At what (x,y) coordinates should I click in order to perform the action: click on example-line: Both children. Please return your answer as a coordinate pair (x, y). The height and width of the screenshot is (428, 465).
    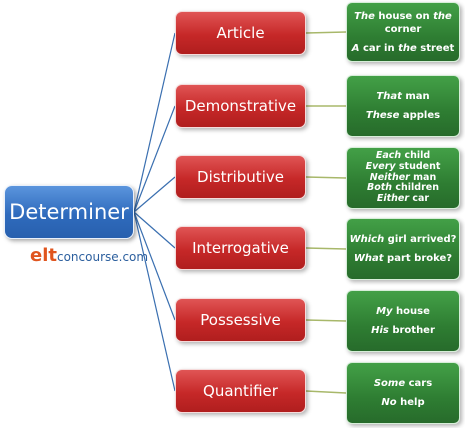
    Looking at the image, I should click on (403, 188).